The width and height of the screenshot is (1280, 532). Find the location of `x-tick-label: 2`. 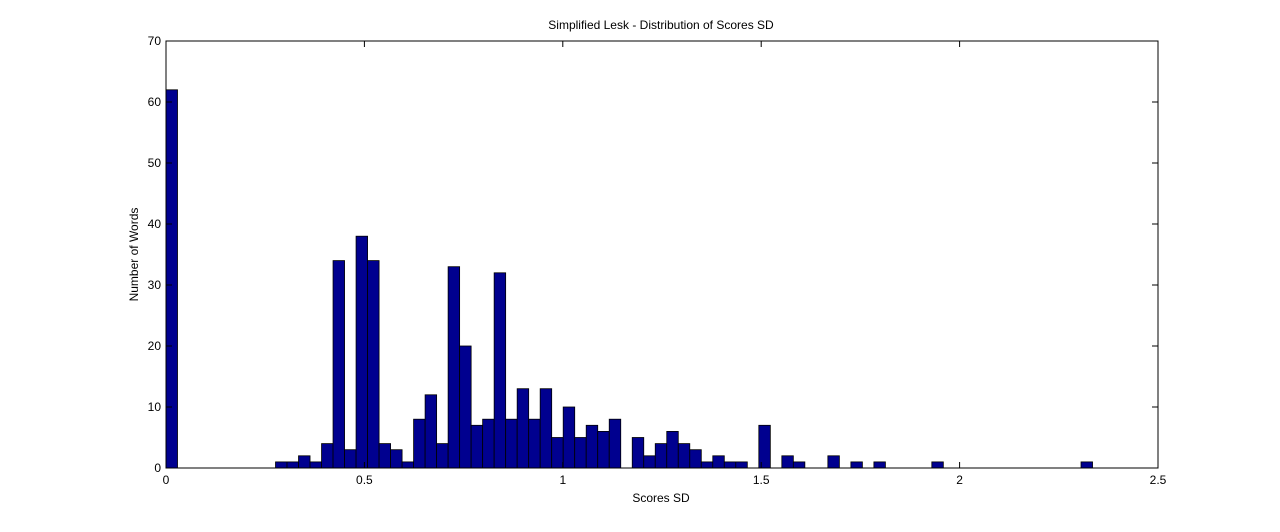

x-tick-label: 2 is located at coordinates (959, 480).